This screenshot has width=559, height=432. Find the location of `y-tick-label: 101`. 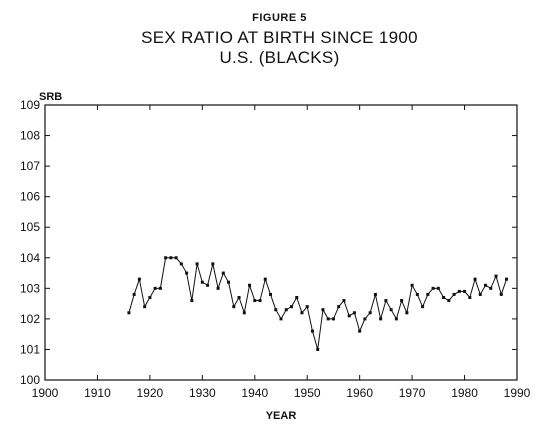

y-tick-label: 101 is located at coordinates (30, 349).